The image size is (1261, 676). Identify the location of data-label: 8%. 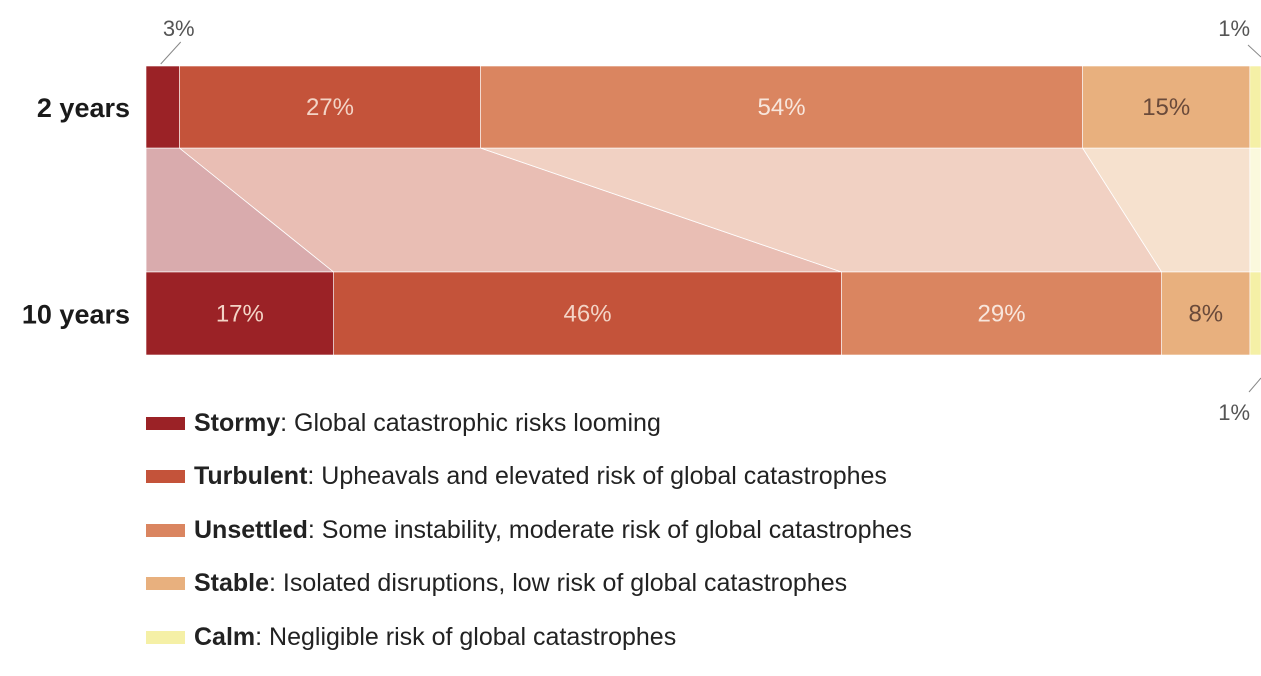
(1205, 314).